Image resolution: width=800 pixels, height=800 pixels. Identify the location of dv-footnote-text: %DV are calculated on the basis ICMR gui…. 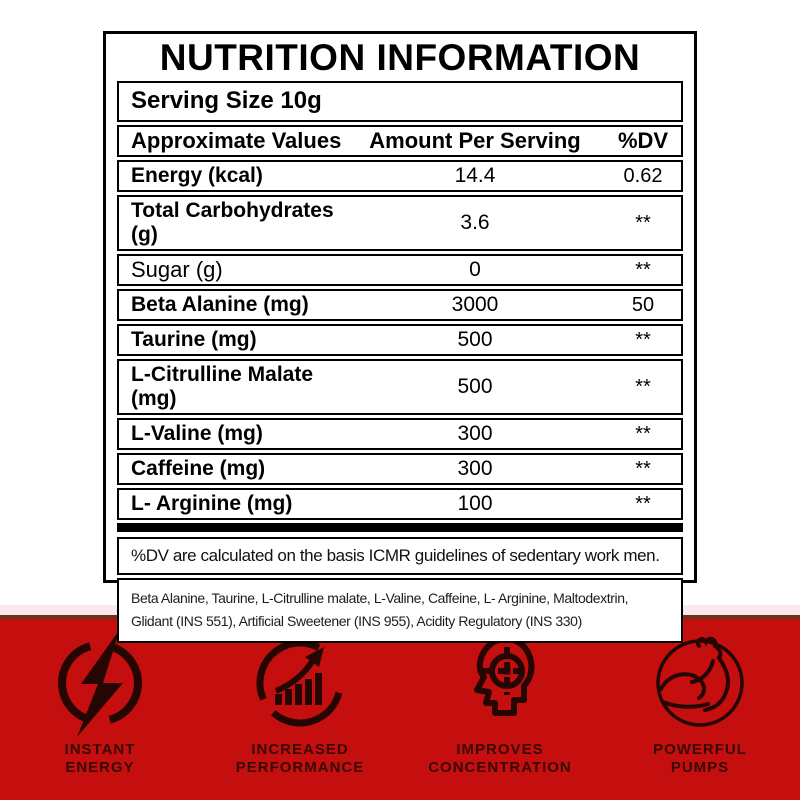
(395, 555).